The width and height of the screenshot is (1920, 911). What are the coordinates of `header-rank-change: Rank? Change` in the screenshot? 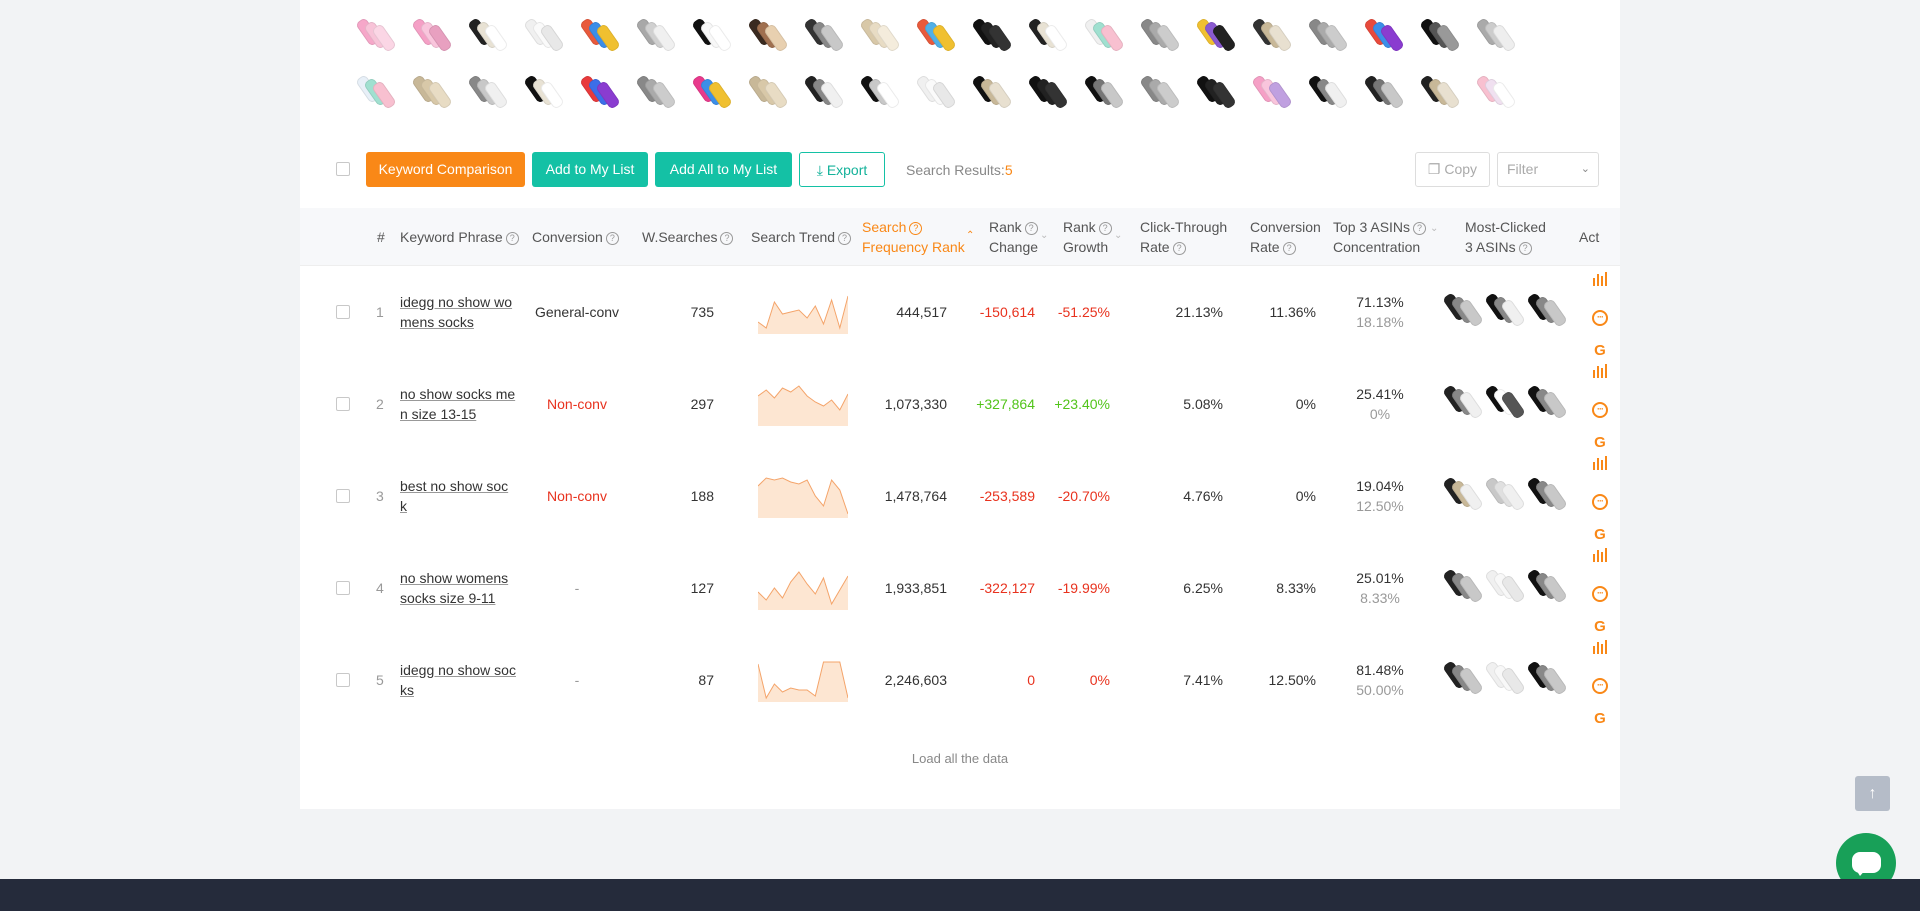 It's located at (1014, 237).